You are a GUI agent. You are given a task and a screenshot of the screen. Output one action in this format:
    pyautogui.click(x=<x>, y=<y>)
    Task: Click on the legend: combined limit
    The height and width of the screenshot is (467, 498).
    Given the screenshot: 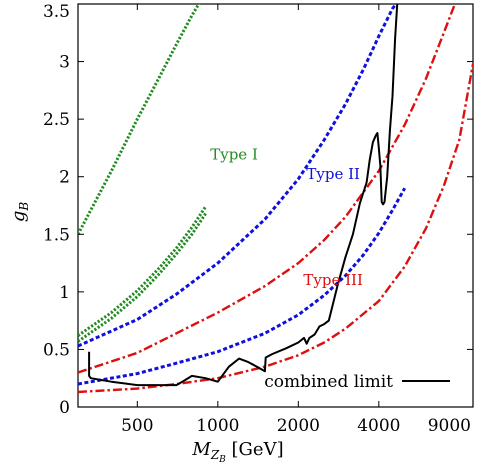 What is the action you would take?
    pyautogui.click(x=357, y=382)
    